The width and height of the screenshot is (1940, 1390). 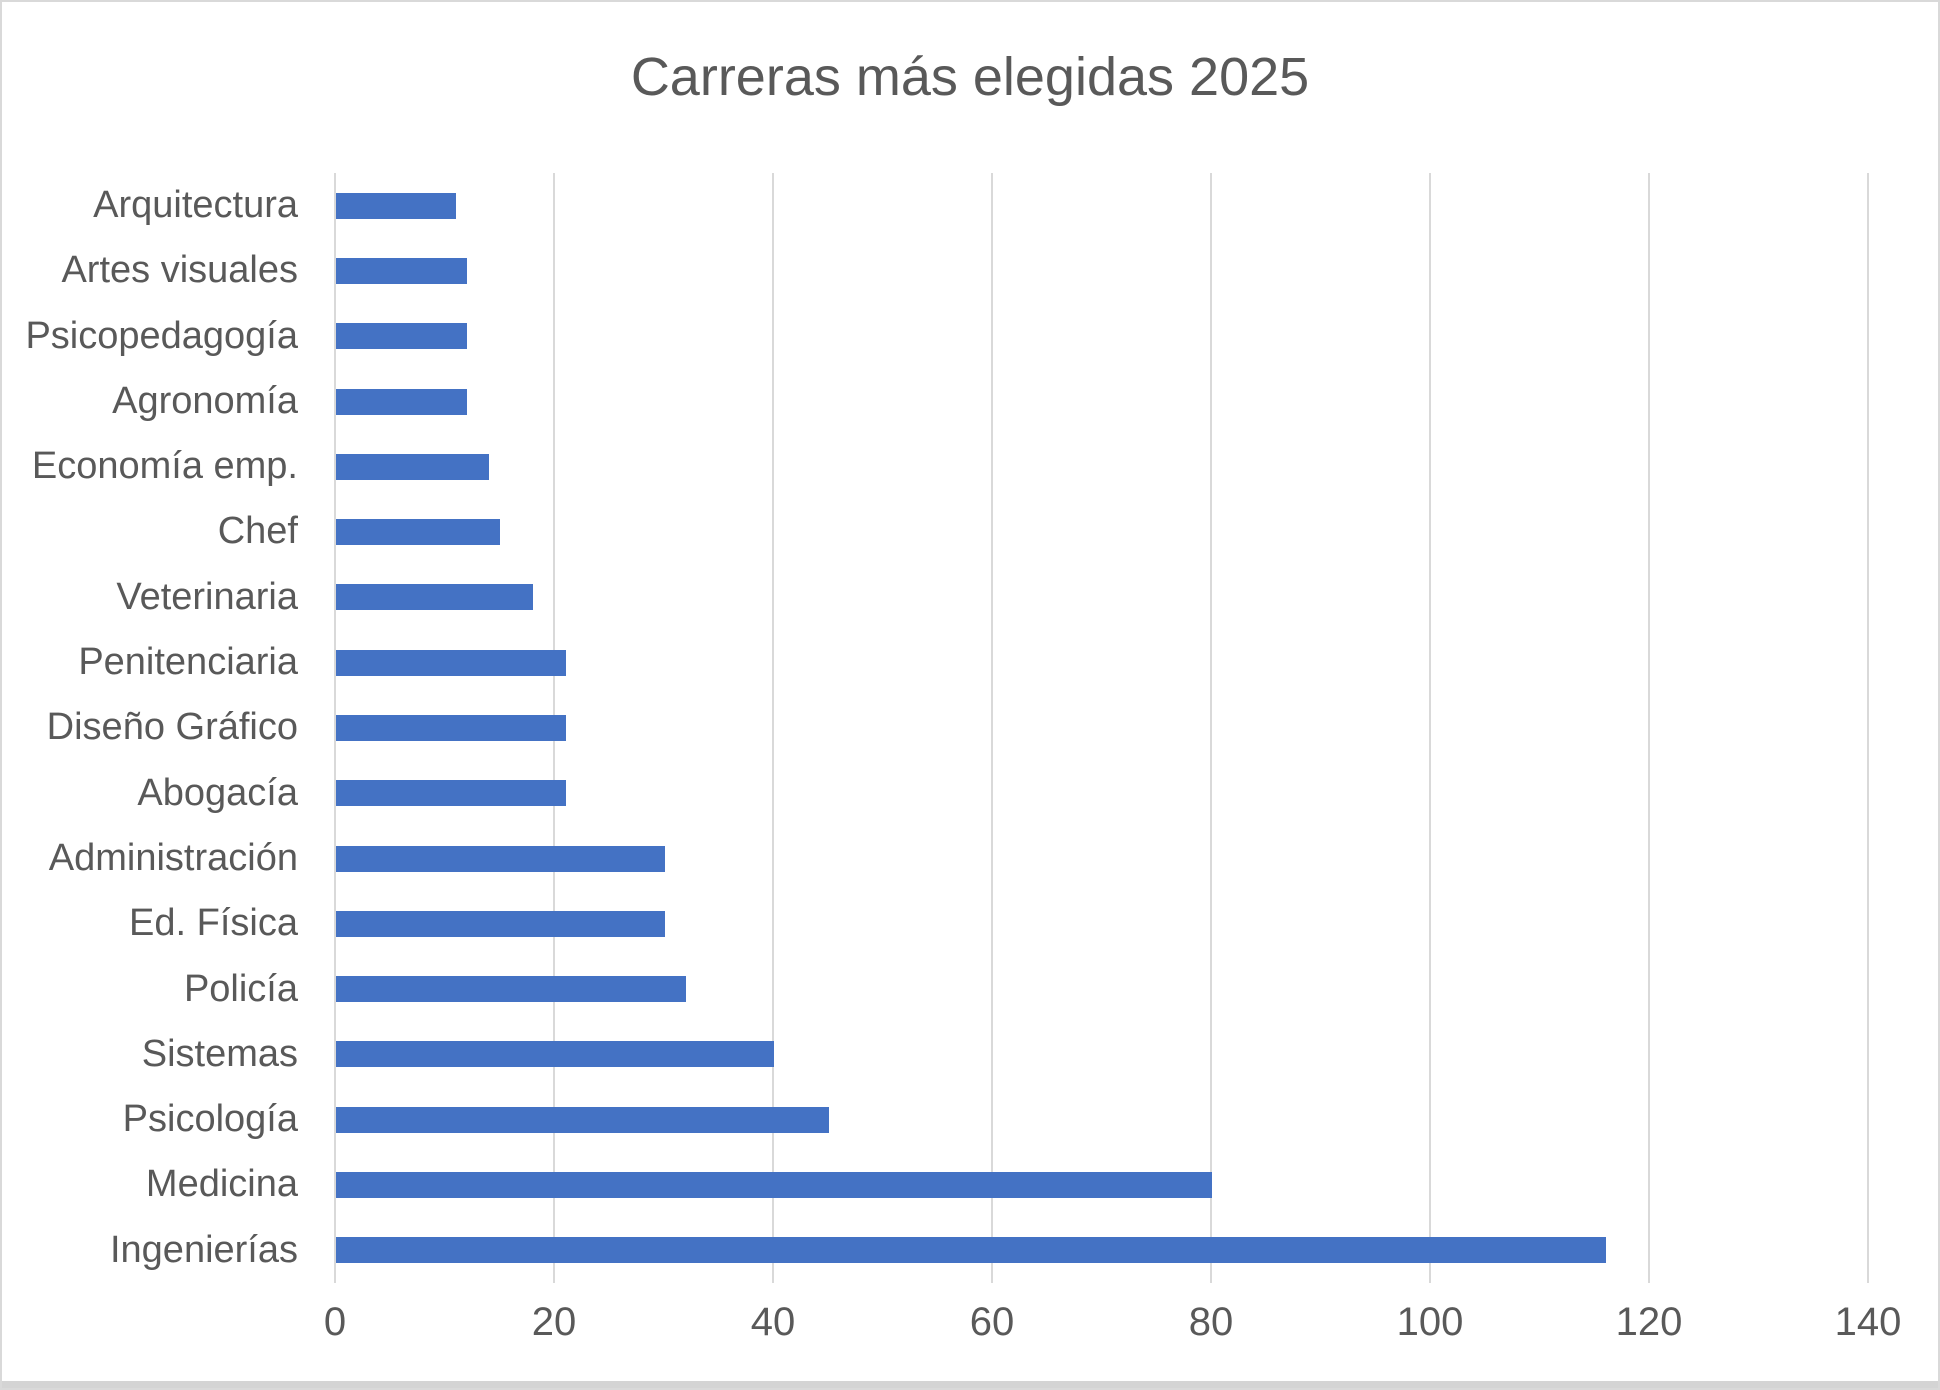 I want to click on bar-psicopedagog-a, so click(x=402, y=336).